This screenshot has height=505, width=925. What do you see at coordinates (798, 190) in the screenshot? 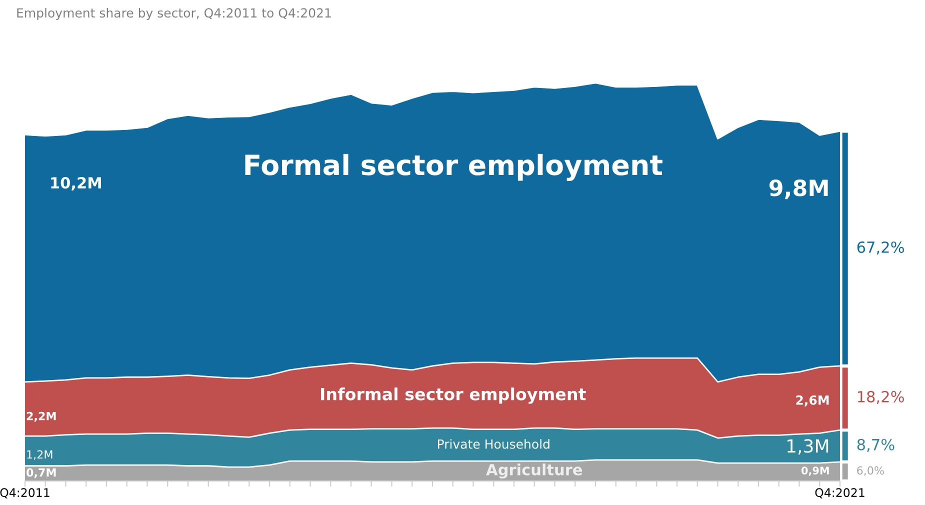
I see `annotation: 9,8M` at bounding box center [798, 190].